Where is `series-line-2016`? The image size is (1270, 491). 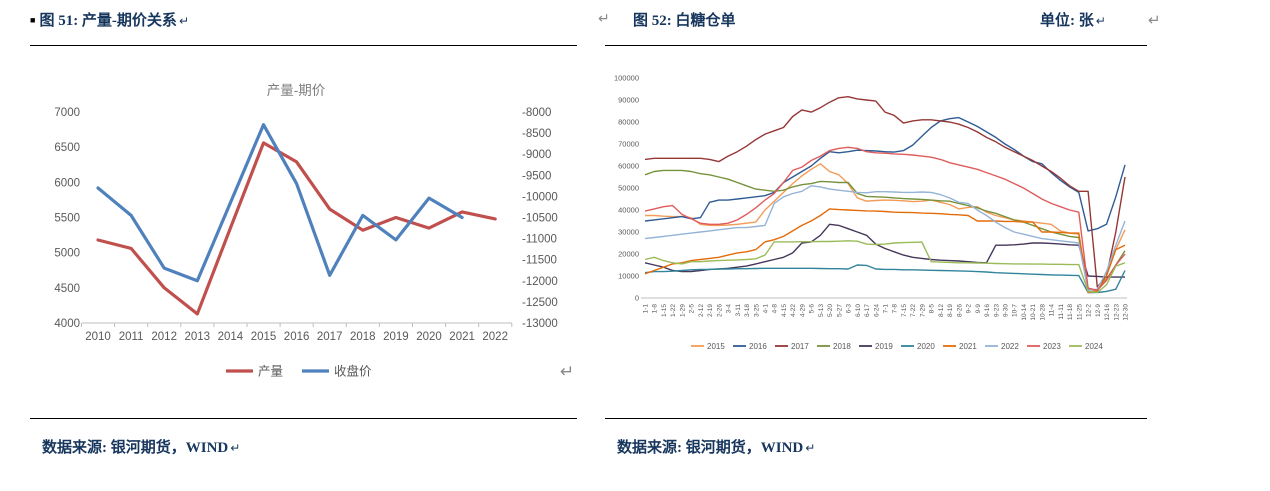
series-line-2016 is located at coordinates (885, 174).